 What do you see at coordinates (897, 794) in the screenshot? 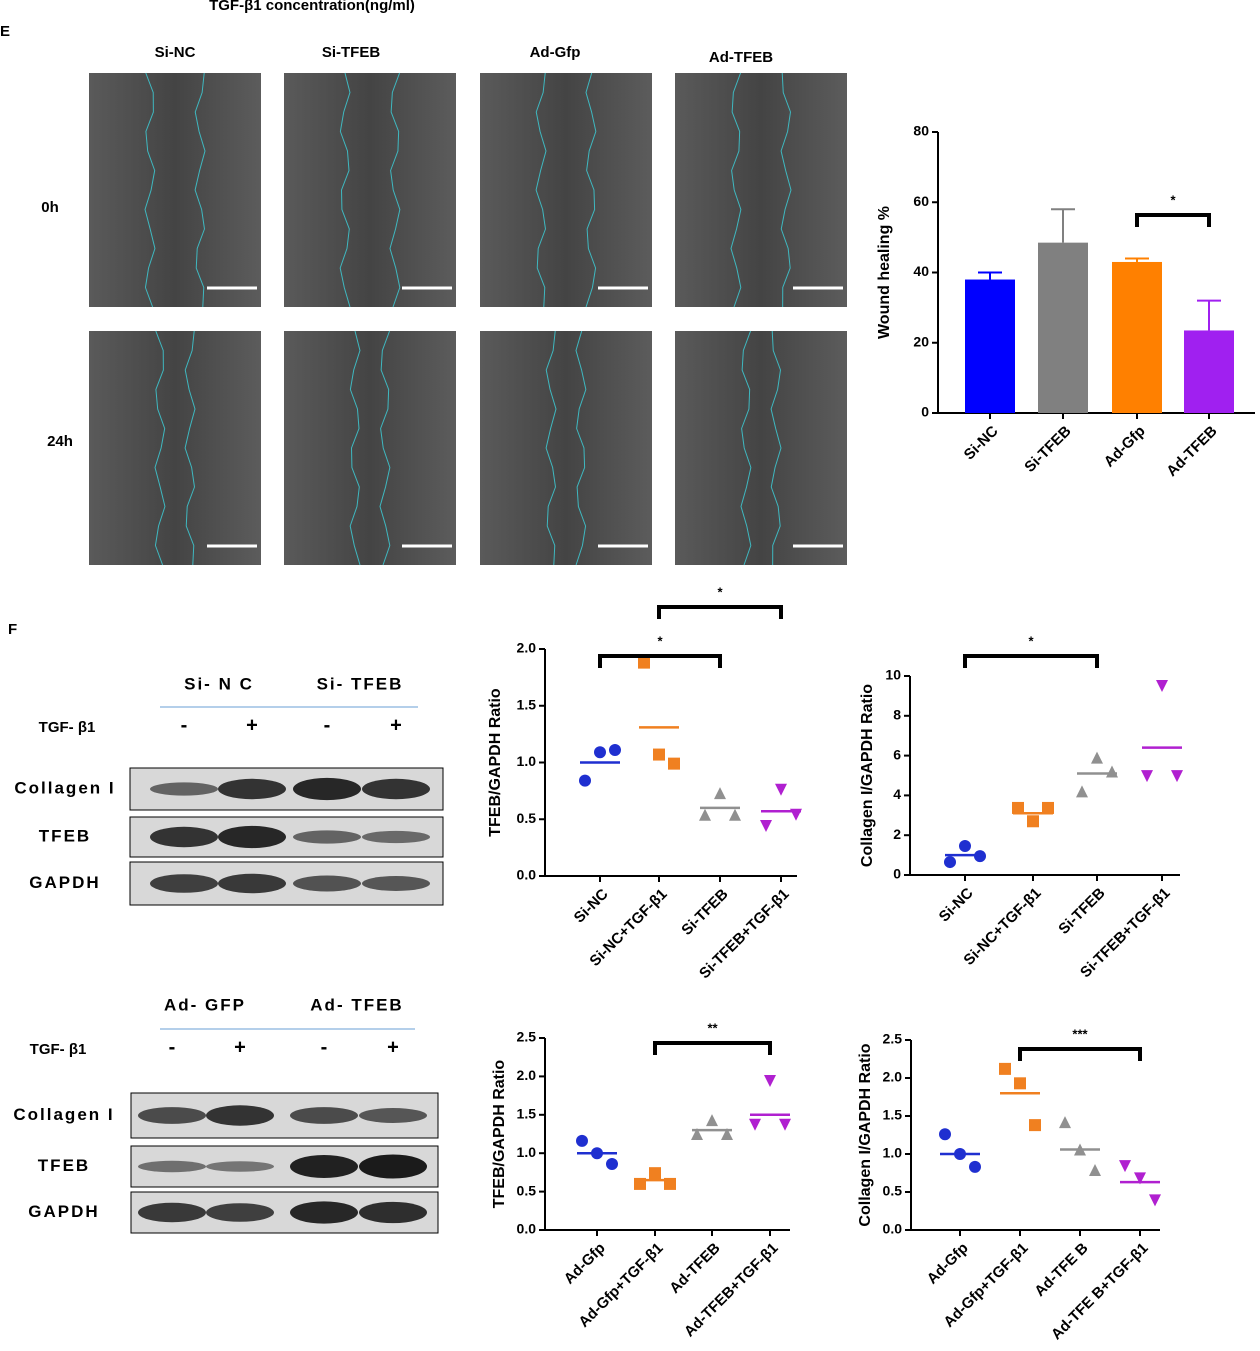
I see `y-tick-label: 4` at bounding box center [897, 794].